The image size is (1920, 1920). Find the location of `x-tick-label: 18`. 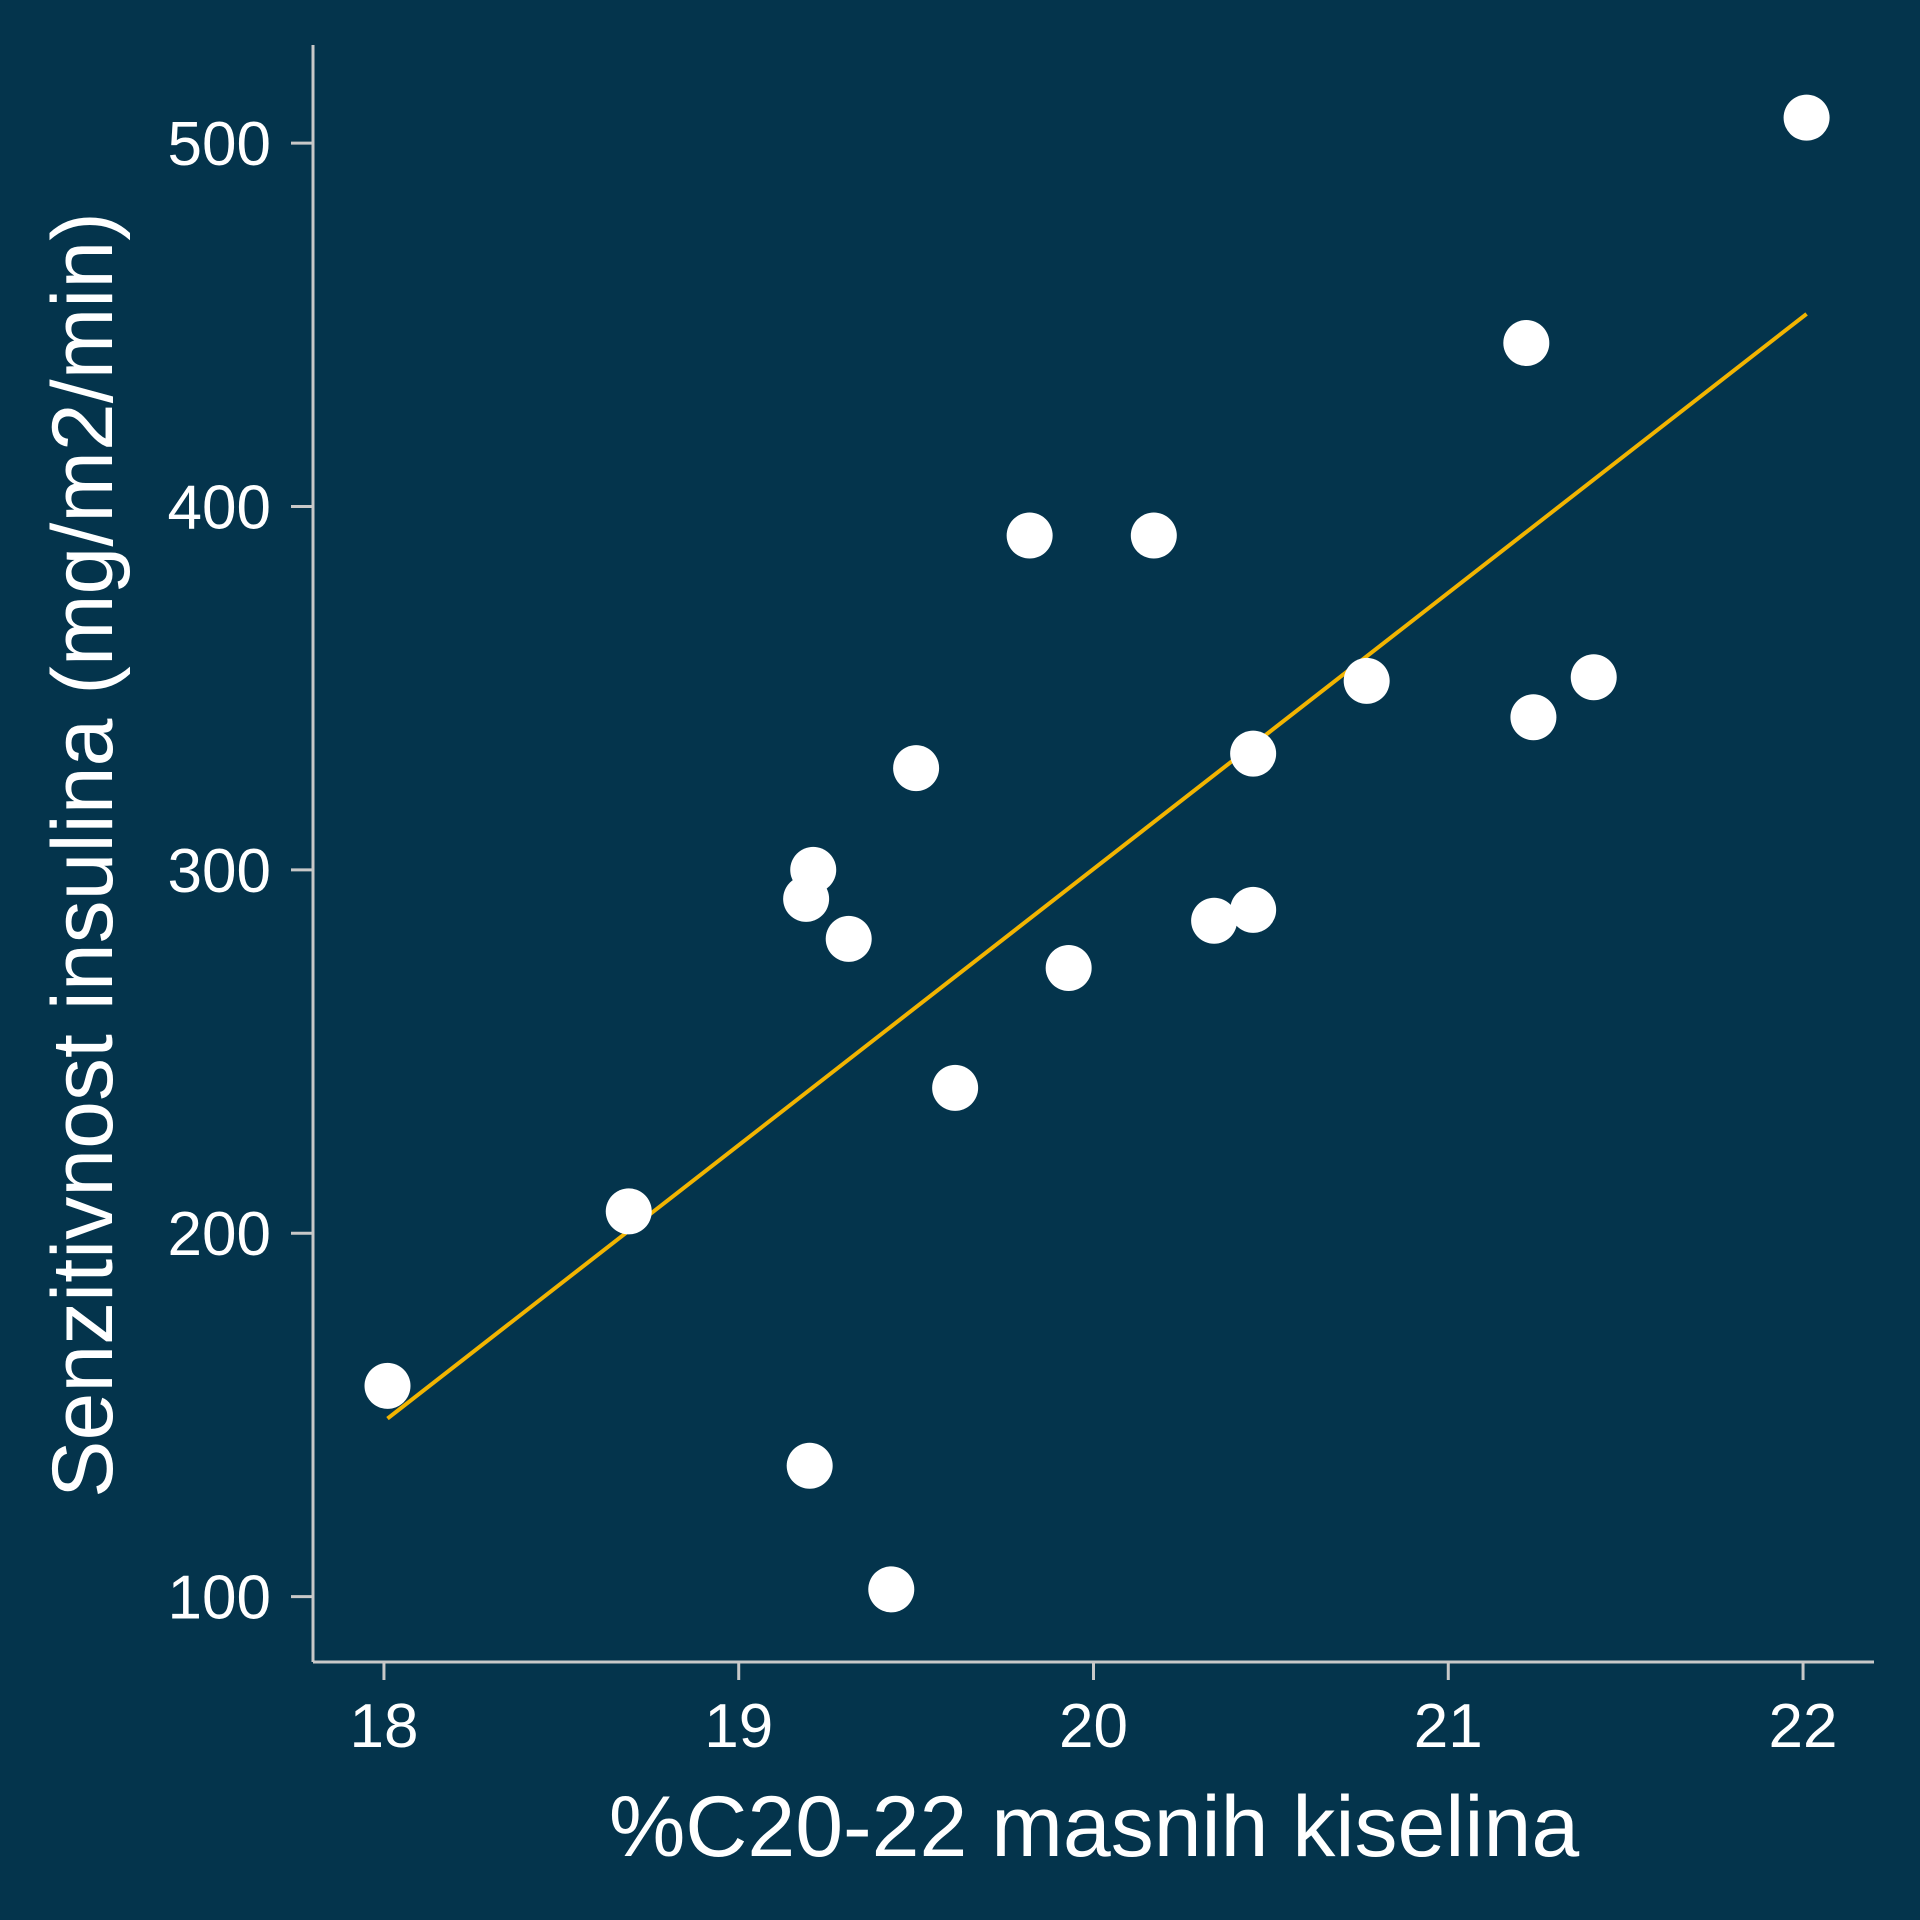

x-tick-label: 18 is located at coordinates (383, 1726).